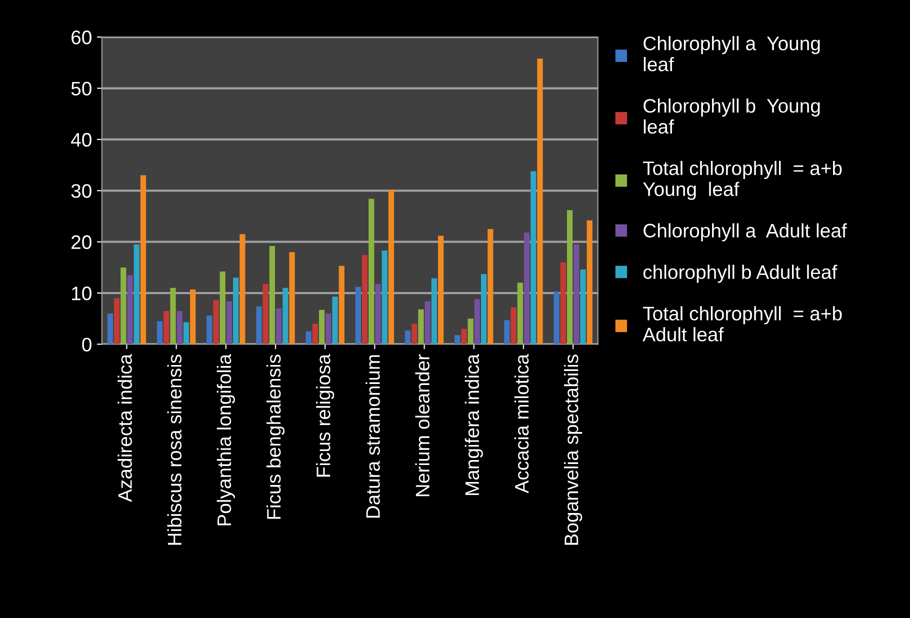  I want to click on x-tick-label: Mangifera indica, so click(473, 425).